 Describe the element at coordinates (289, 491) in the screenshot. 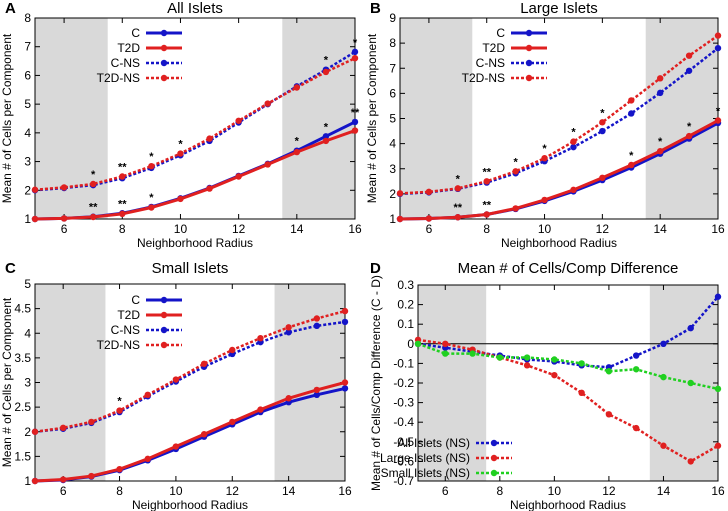

I see `x-tick-label: 14` at that location.